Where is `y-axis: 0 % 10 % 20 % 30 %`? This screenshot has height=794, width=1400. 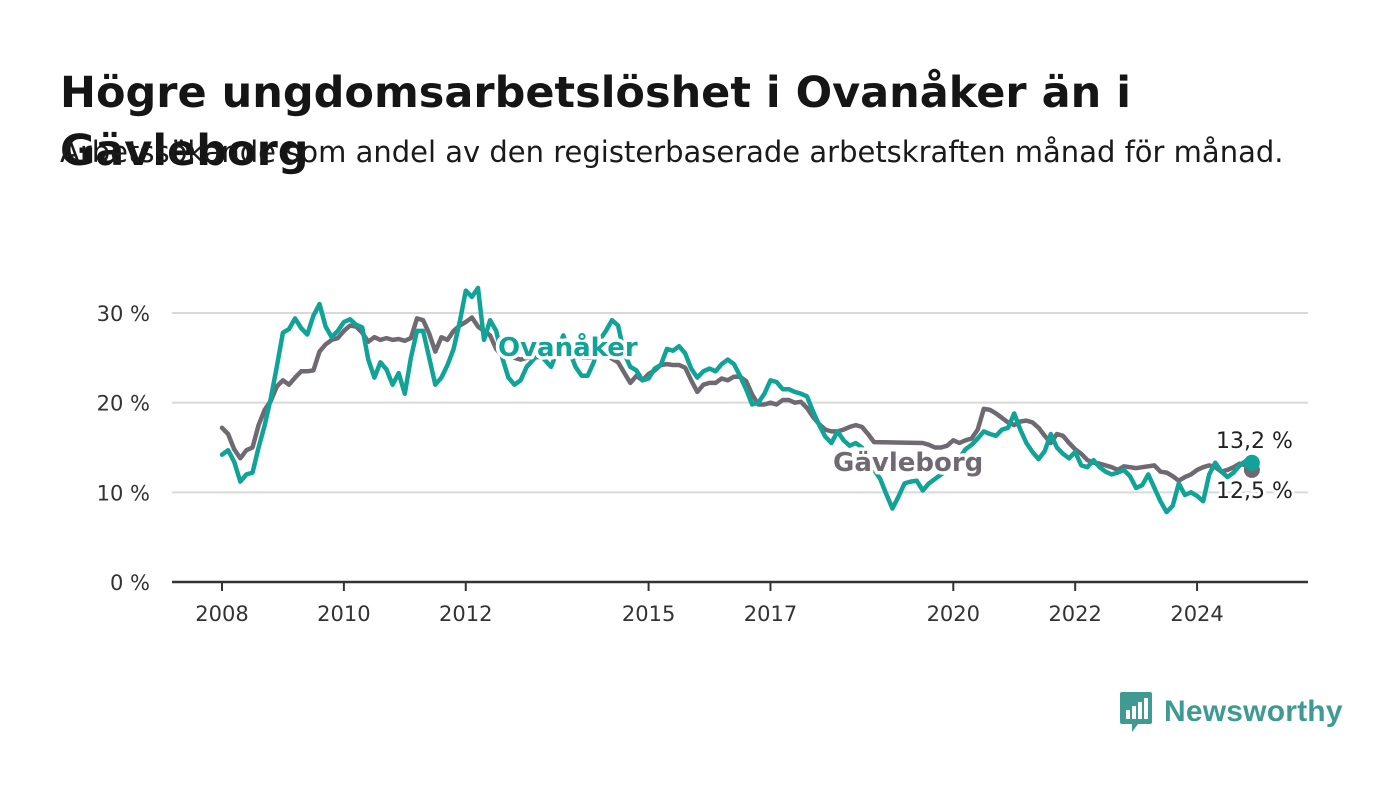
y-axis: 0 % 10 % 20 % 30 % is located at coordinates (123, 448).